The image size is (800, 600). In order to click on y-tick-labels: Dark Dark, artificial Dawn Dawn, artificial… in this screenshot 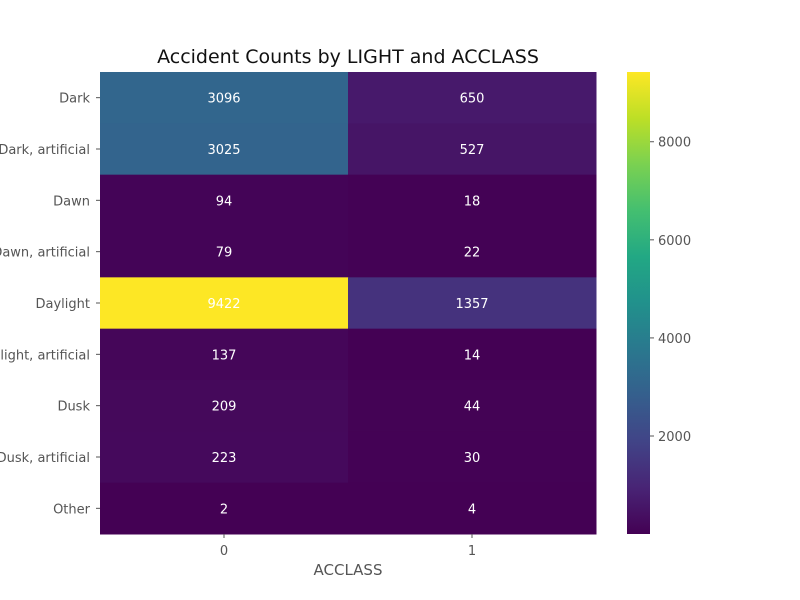, I will do `click(50, 304)`.